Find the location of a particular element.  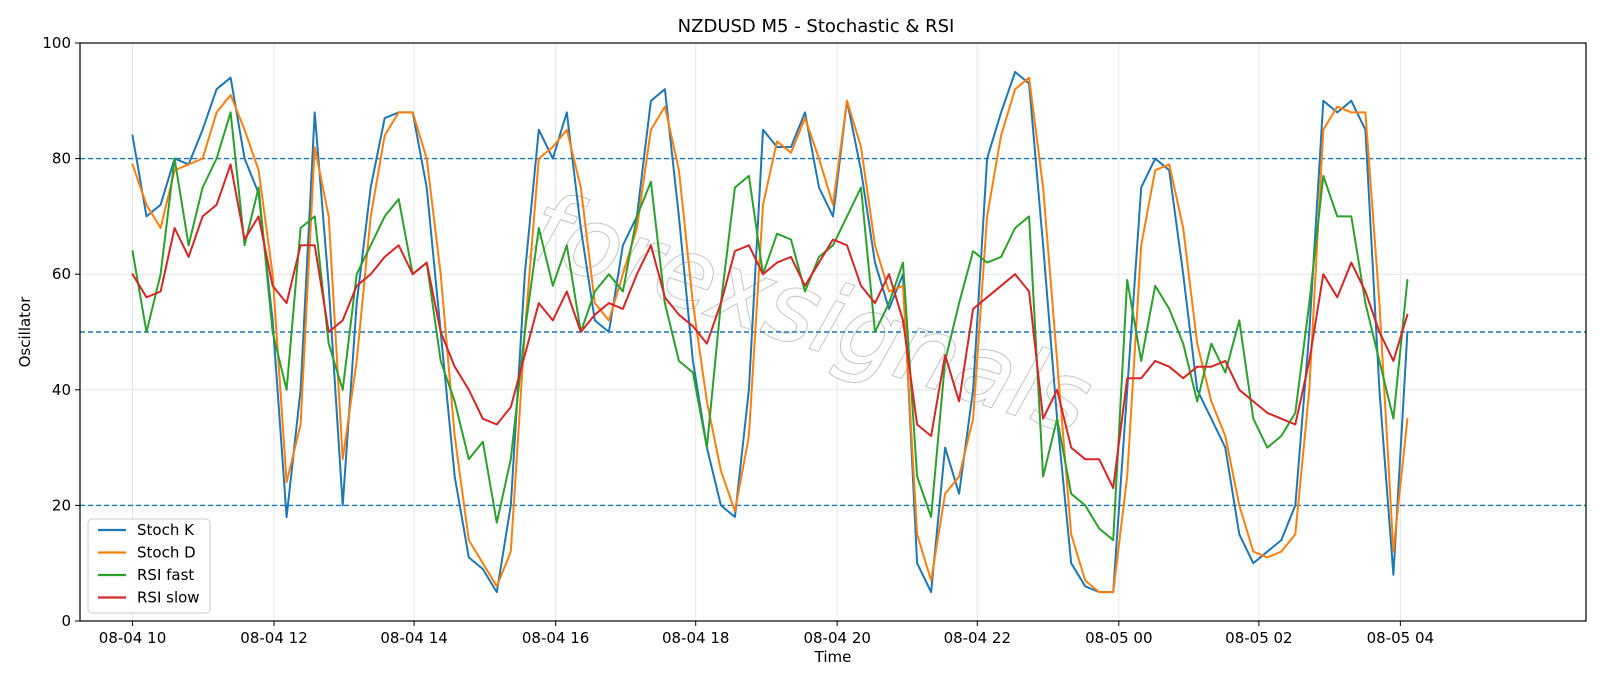

x-tick-label: 08-04 18 is located at coordinates (695, 638).